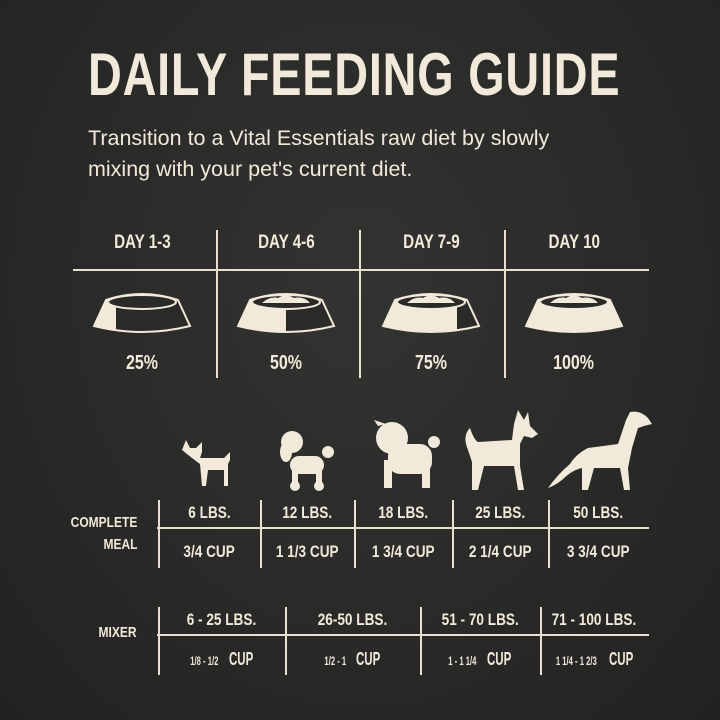  Describe the element at coordinates (403, 551) in the screenshot. I see `amount-cell: 1 3/4 CUP` at that location.